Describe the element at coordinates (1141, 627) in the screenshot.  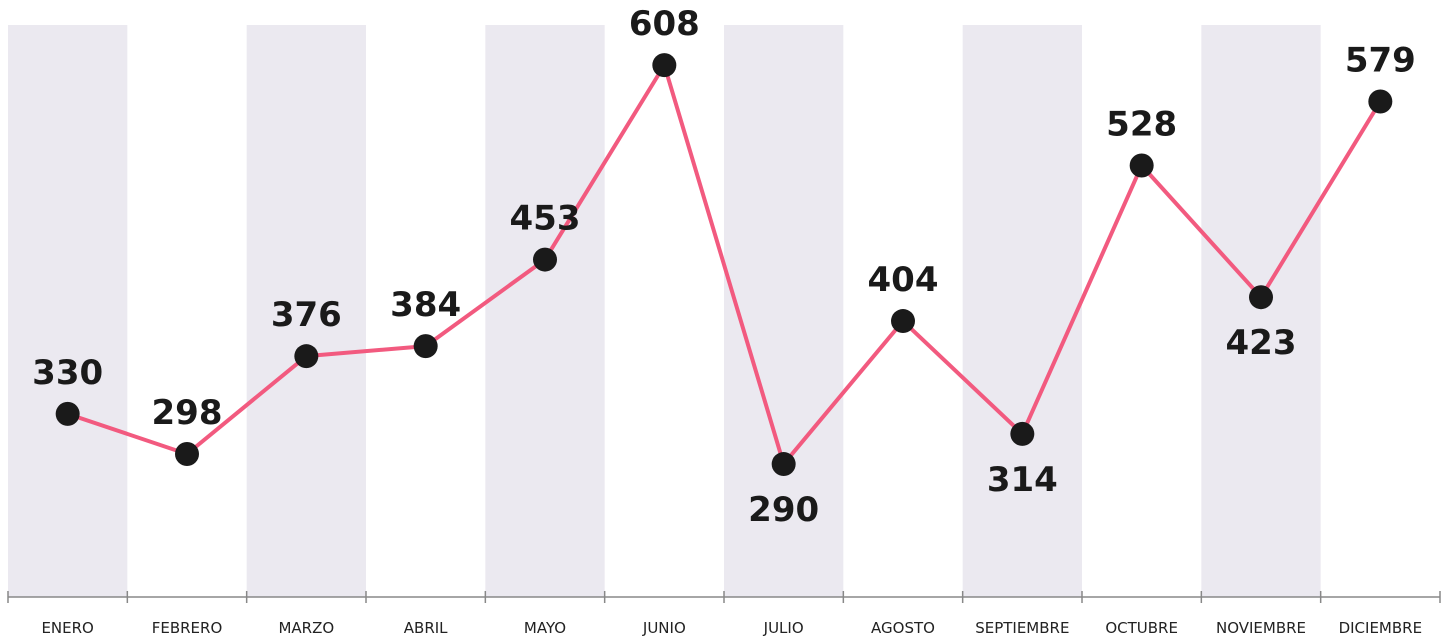
I see `x-tick-label: OCTUBRE` at that location.